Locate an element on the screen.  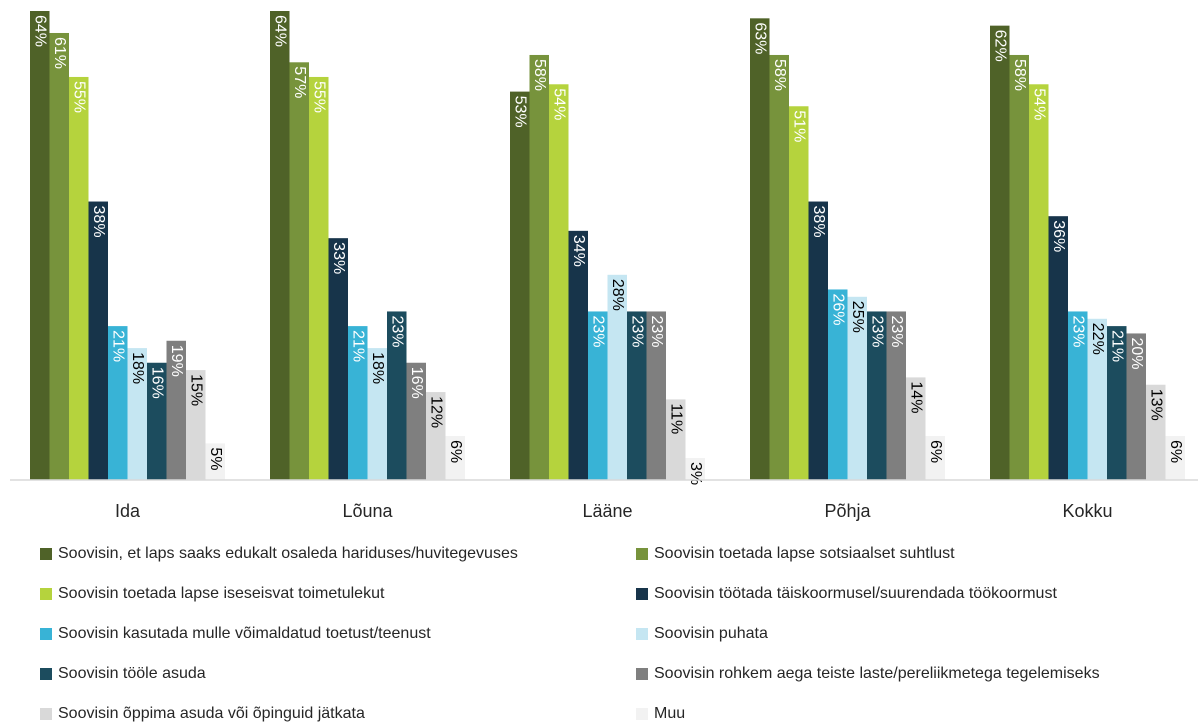
data-label: 62% is located at coordinates (999, 46).